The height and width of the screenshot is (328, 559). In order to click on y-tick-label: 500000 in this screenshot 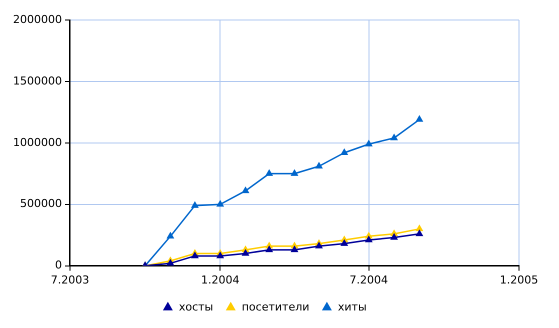, I will do `click(41, 203)`.